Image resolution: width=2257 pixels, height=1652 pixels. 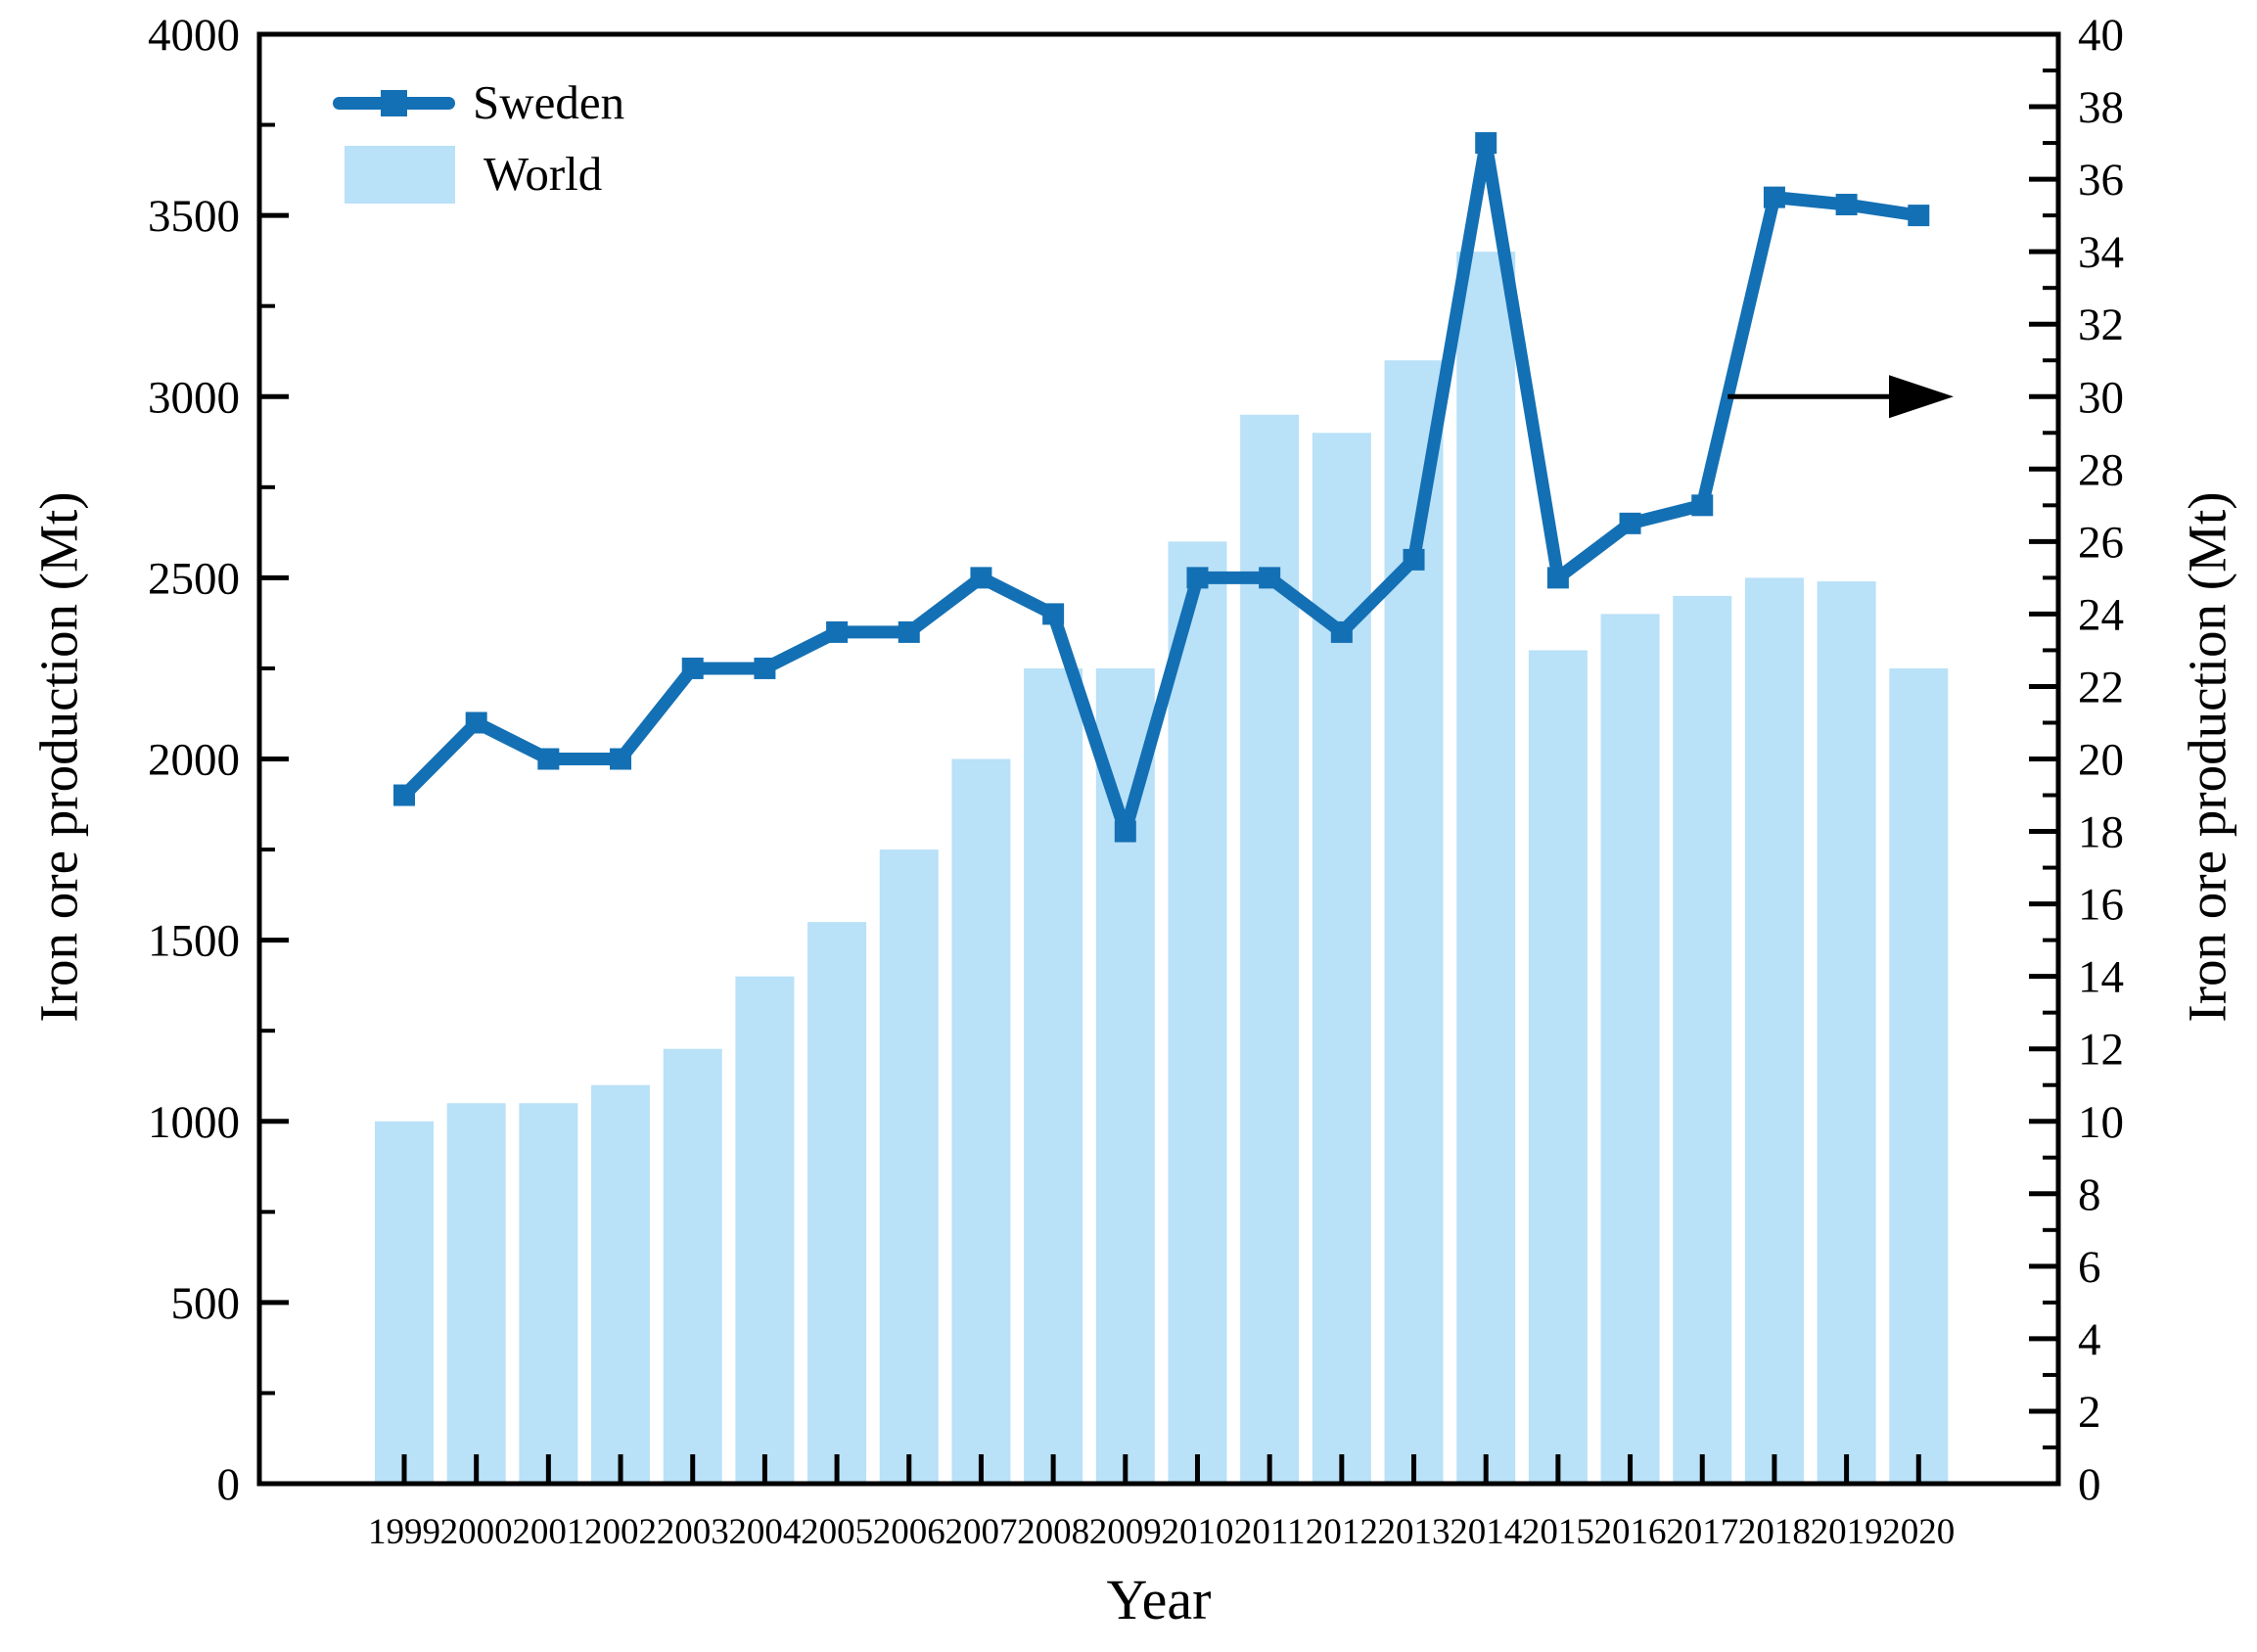 I want to click on left-axis-tick-label: 3500, so click(x=194, y=216).